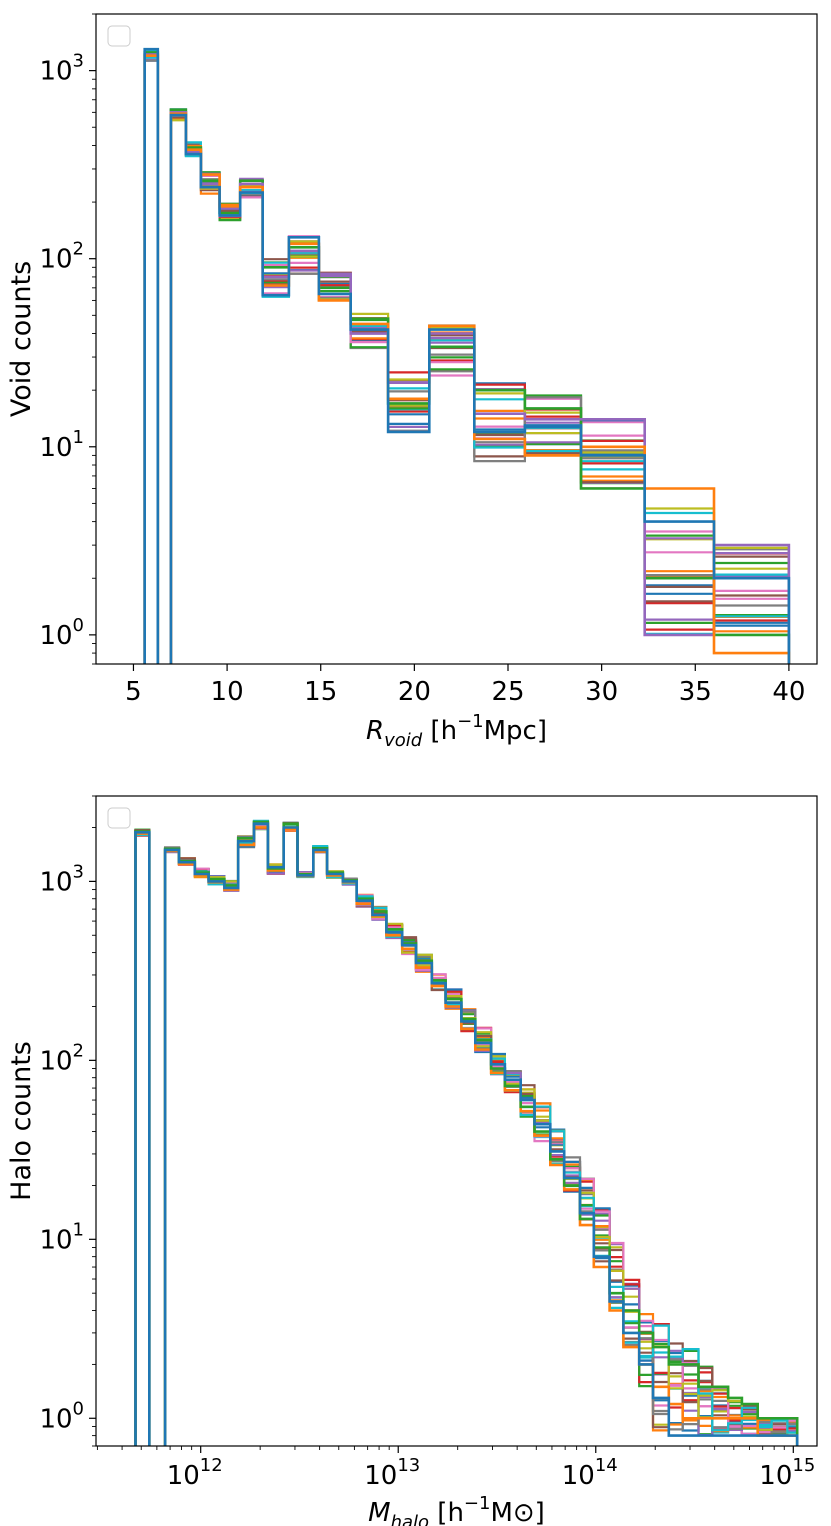  I want to click on y-axis-label: Void counts, so click(21, 339).